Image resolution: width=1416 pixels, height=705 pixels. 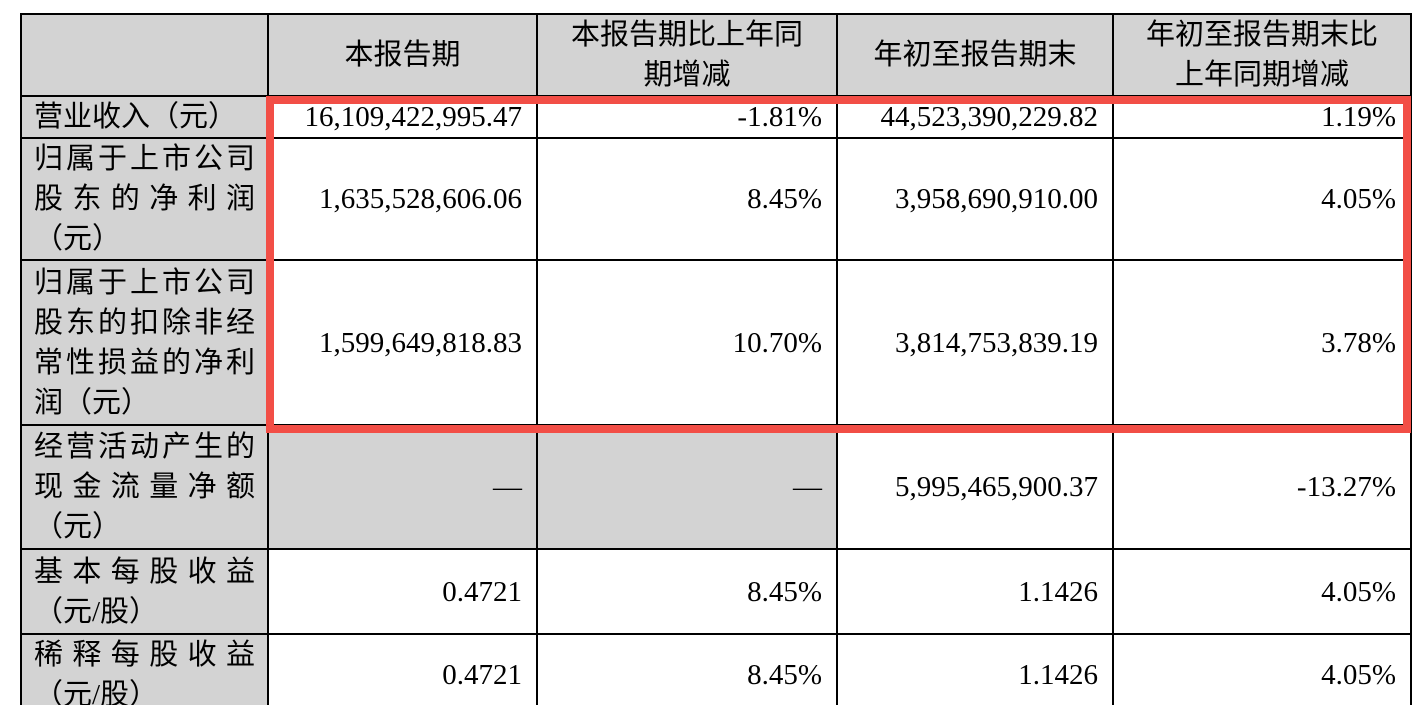 I want to click on column-header: 年初至报告期末, so click(x=975, y=55).